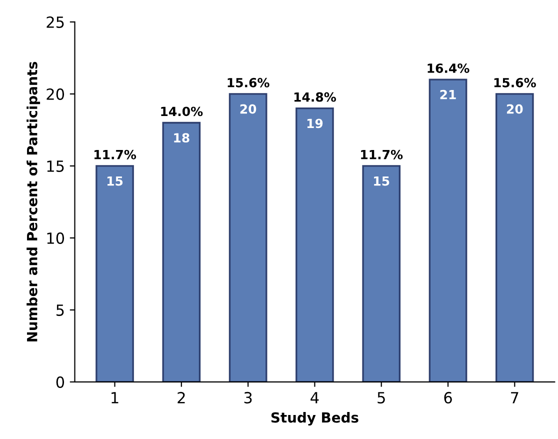 The width and height of the screenshot is (558, 439). What do you see at coordinates (315, 97) in the screenshot?
I see `annotation: 14.8%` at bounding box center [315, 97].